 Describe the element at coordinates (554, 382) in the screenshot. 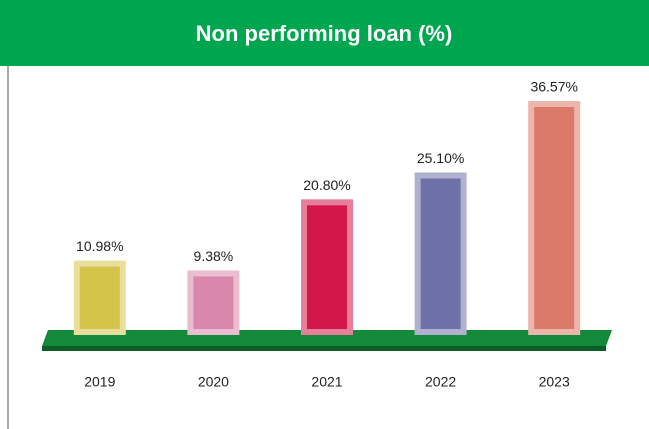

I see `x-tick-label: 2023` at that location.